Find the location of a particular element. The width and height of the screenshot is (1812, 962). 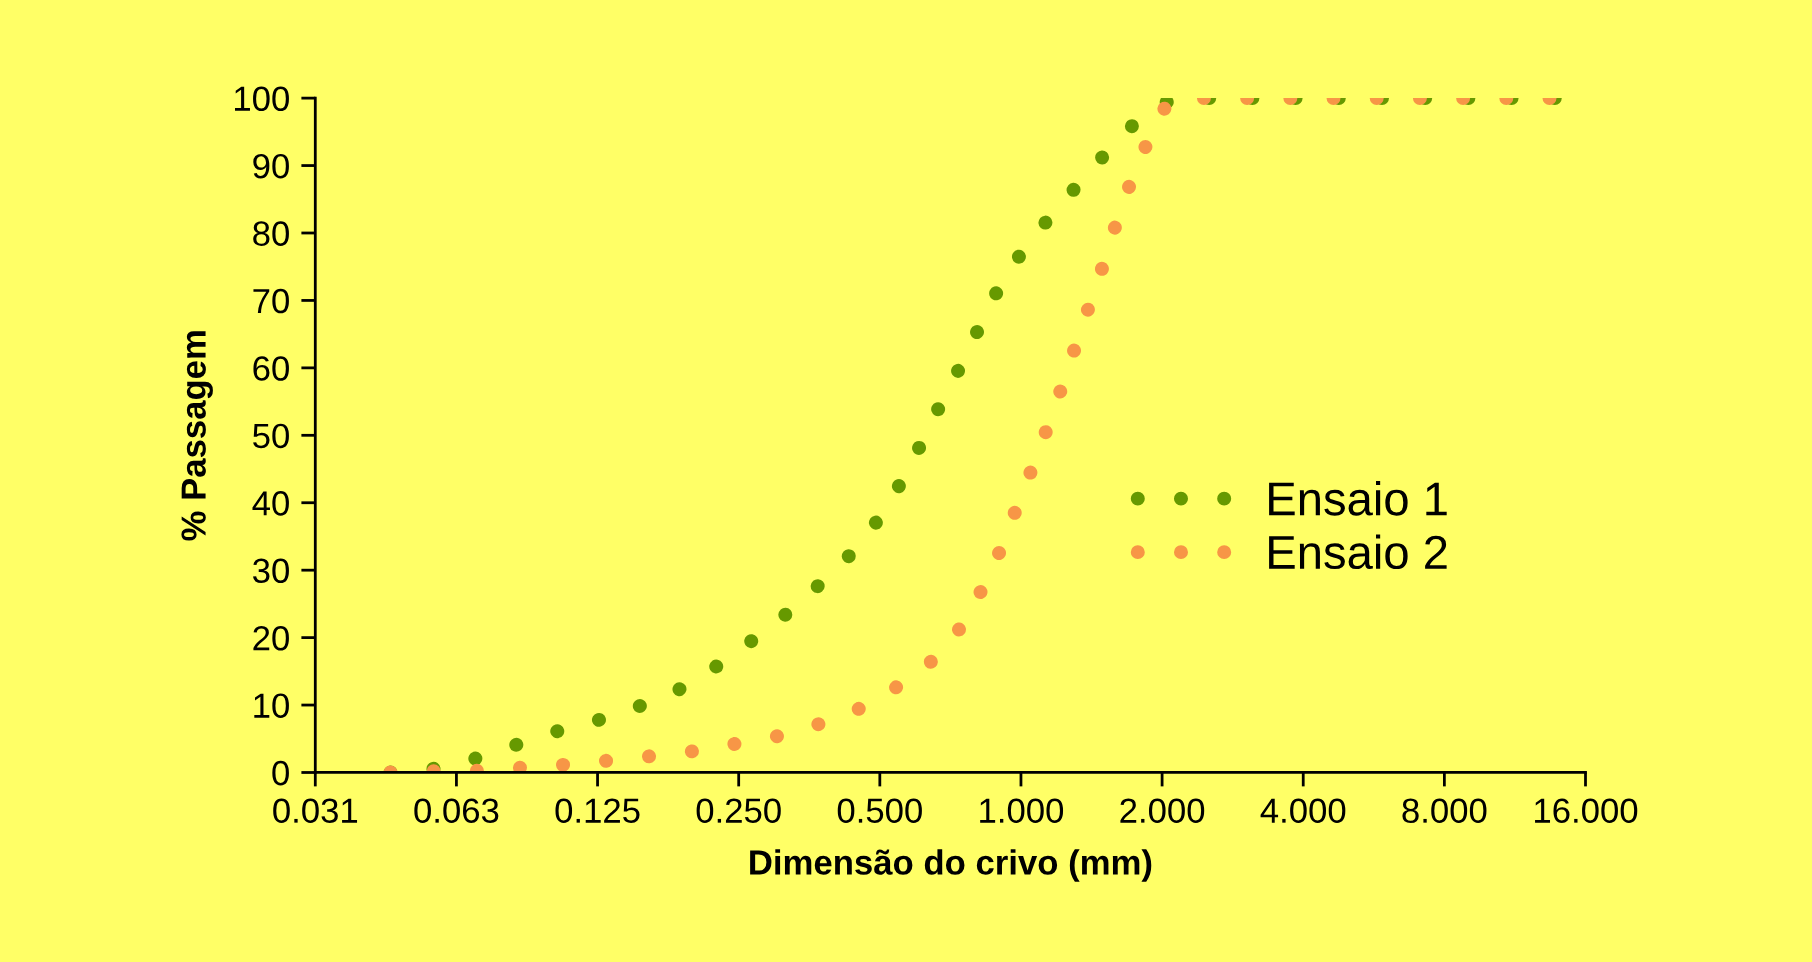

y-tick-label: 40 is located at coordinates (270, 503).